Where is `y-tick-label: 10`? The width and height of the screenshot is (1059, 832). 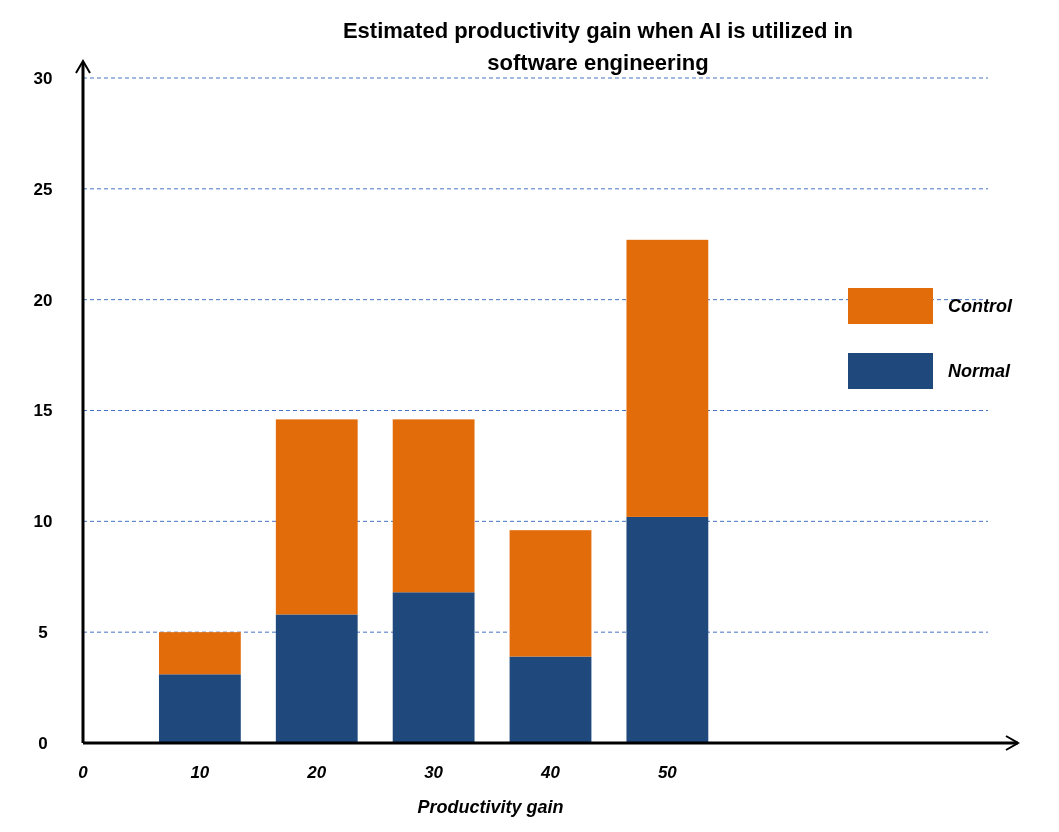 y-tick-label: 10 is located at coordinates (43, 522).